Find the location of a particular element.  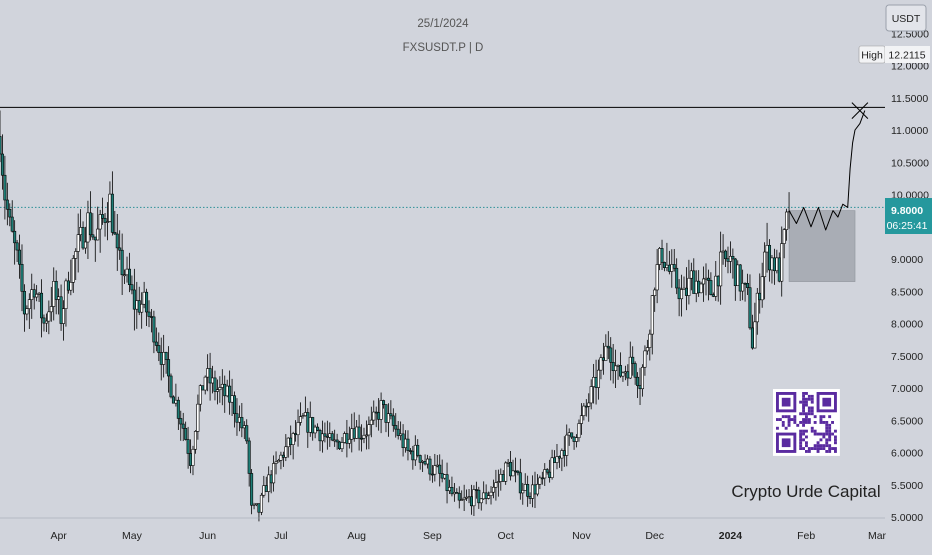

projection-group is located at coordinates (828, 166).